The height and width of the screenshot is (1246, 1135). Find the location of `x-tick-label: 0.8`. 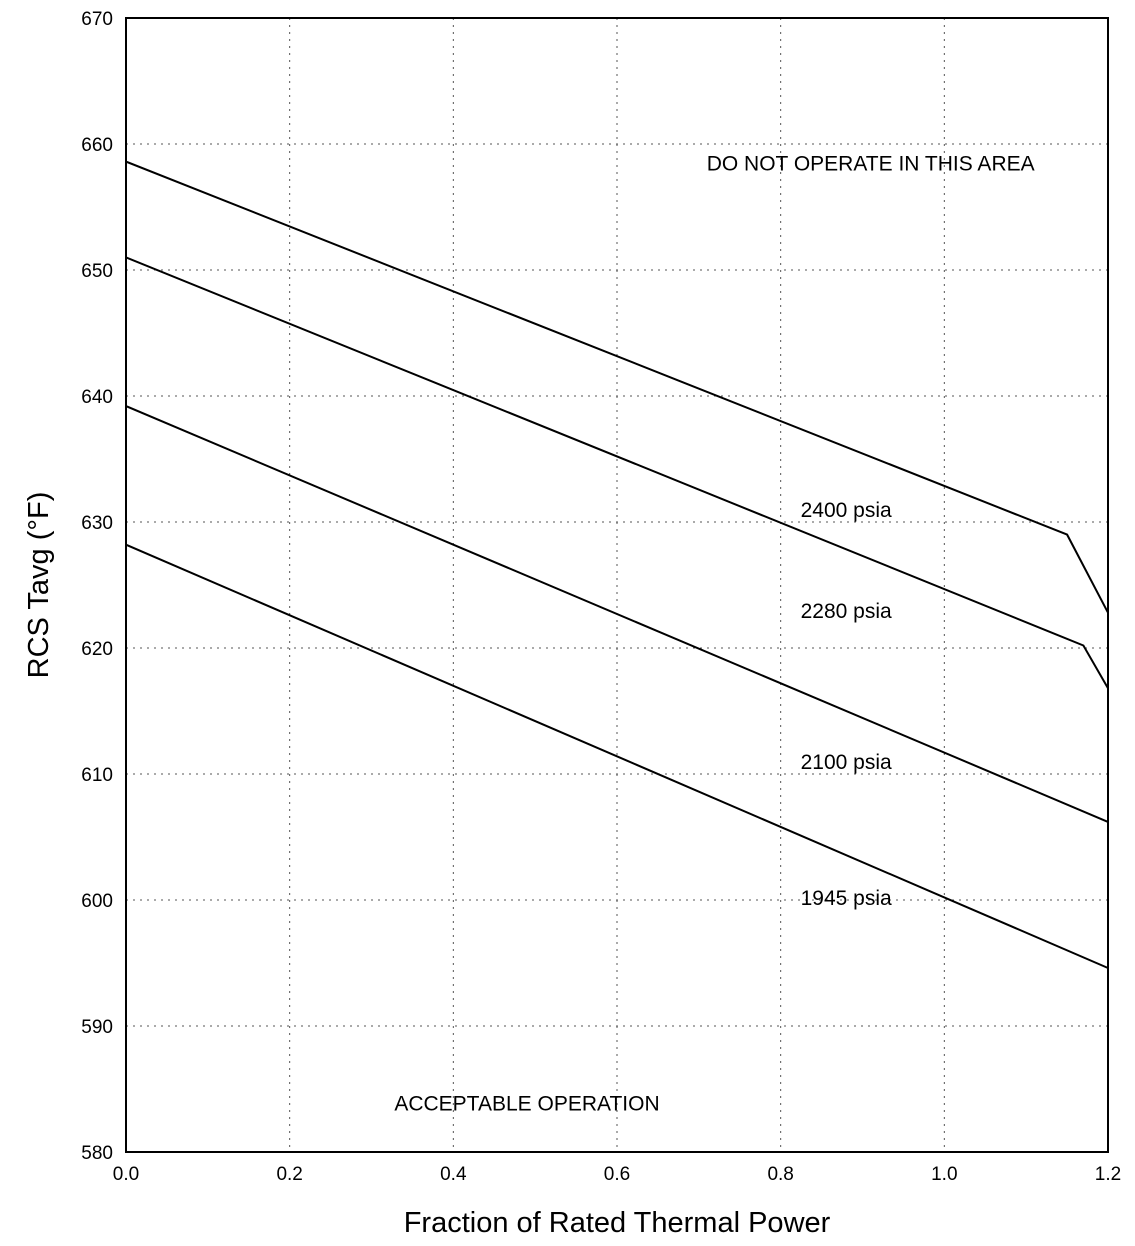

x-tick-label: 0.8 is located at coordinates (780, 1174).